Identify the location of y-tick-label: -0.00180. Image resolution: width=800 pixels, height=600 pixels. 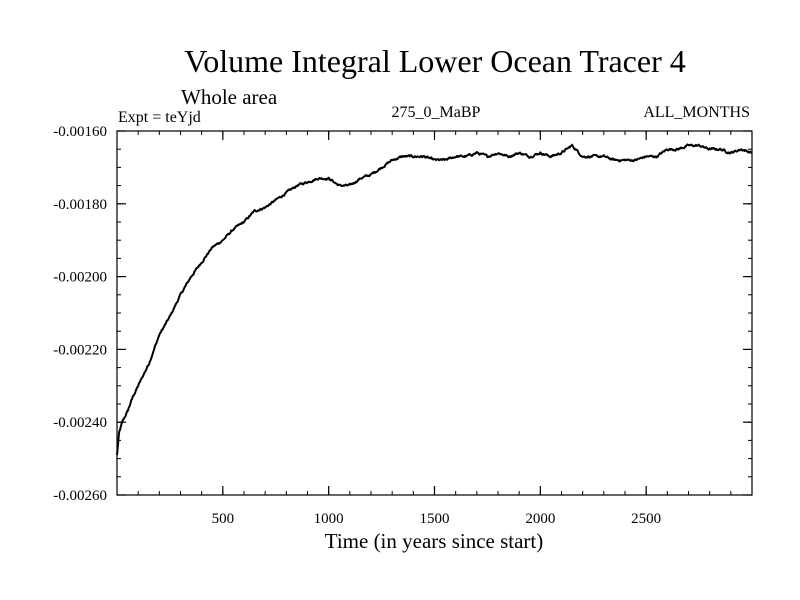
(80, 205).